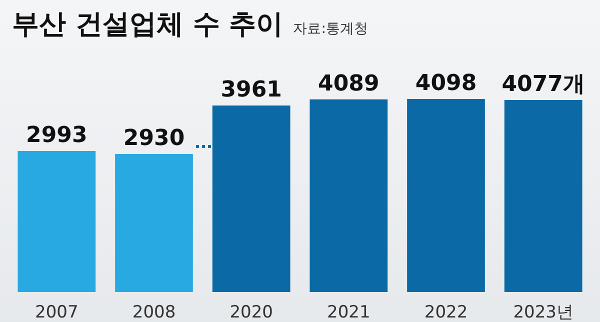 The image size is (600, 322). What do you see at coordinates (57, 135) in the screenshot?
I see `data-label: 2993` at bounding box center [57, 135].